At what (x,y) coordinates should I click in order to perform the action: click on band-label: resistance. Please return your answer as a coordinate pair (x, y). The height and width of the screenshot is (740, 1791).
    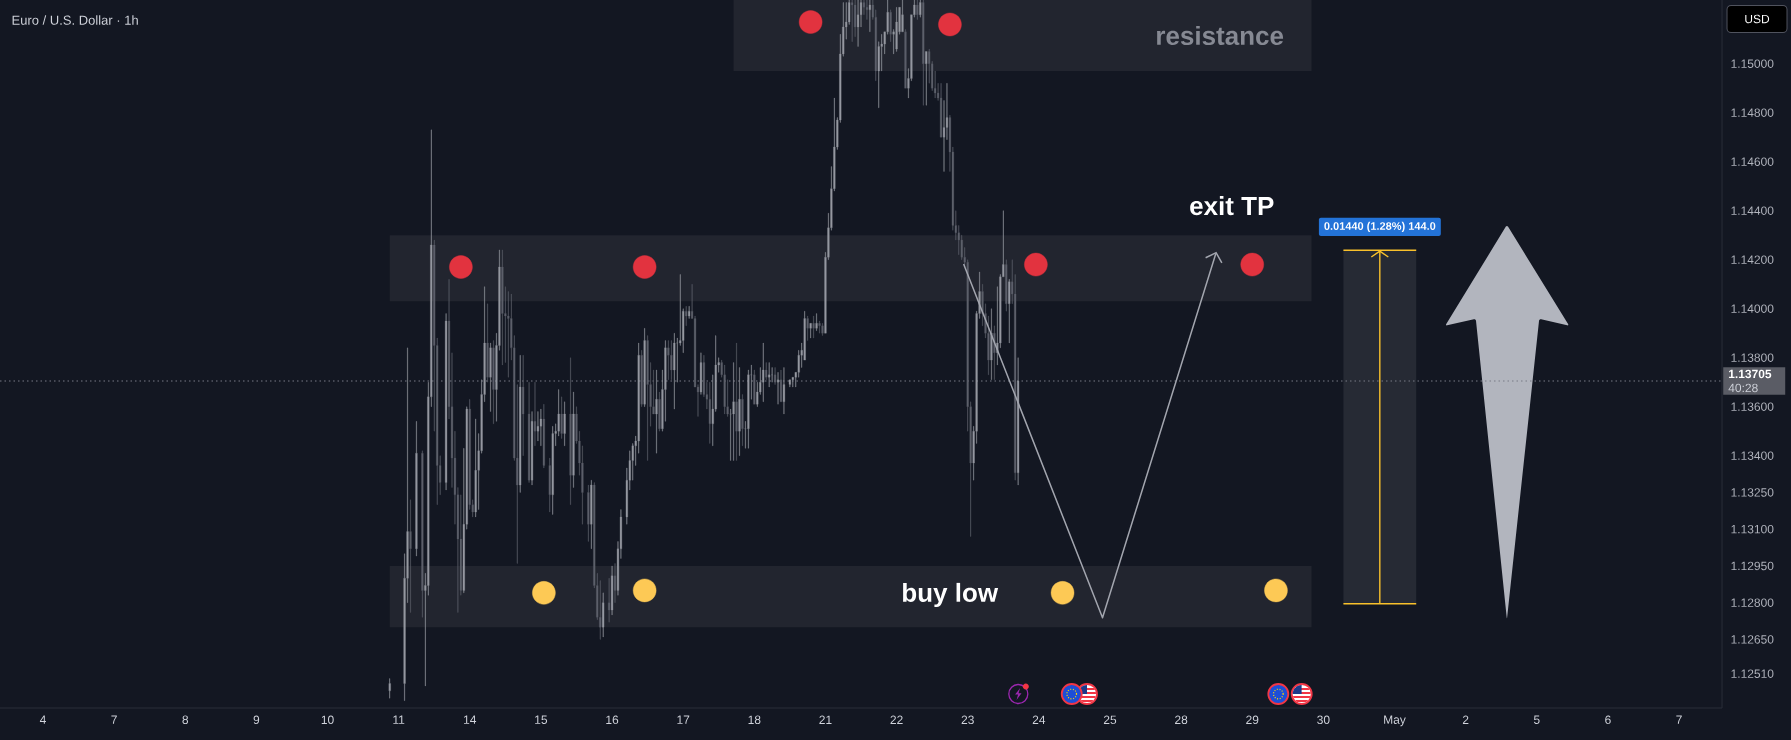
    Looking at the image, I should click on (1220, 35).